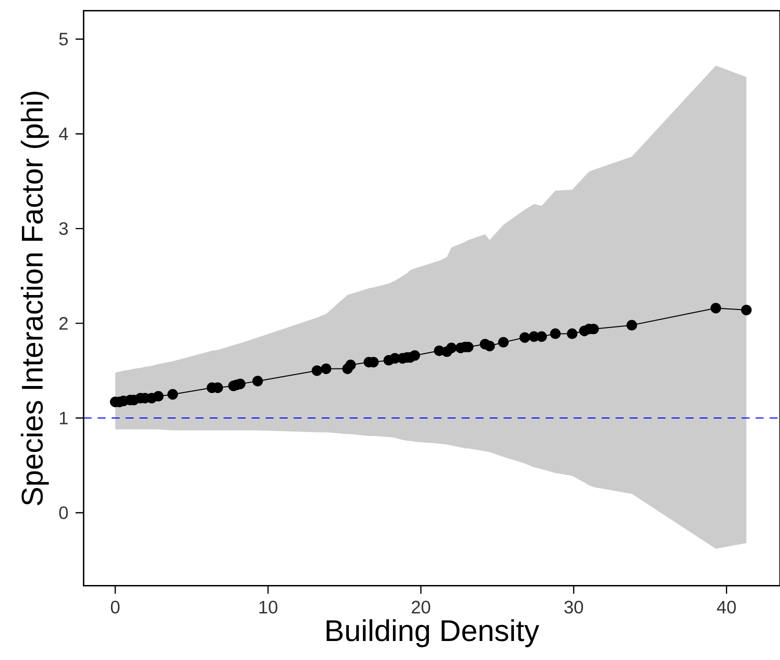  What do you see at coordinates (63, 323) in the screenshot?
I see `y-tick-label: 2` at bounding box center [63, 323].